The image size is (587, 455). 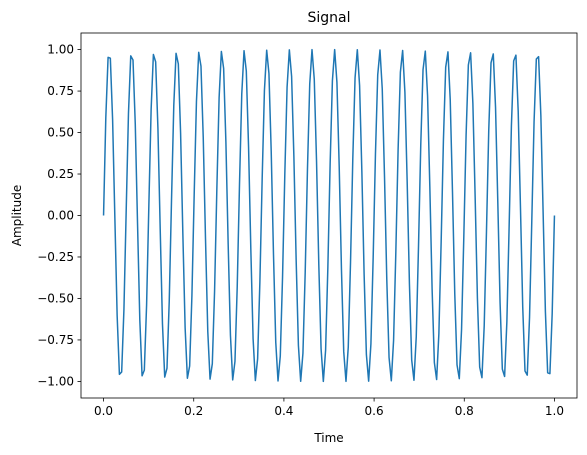 I want to click on x-axis-label: Time, so click(x=328, y=438).